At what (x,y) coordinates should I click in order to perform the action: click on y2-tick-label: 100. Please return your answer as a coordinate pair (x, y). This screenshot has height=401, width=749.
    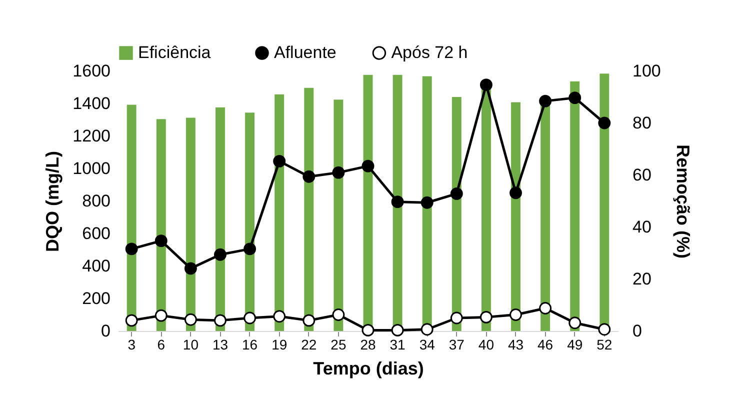
    Looking at the image, I should click on (646, 71).